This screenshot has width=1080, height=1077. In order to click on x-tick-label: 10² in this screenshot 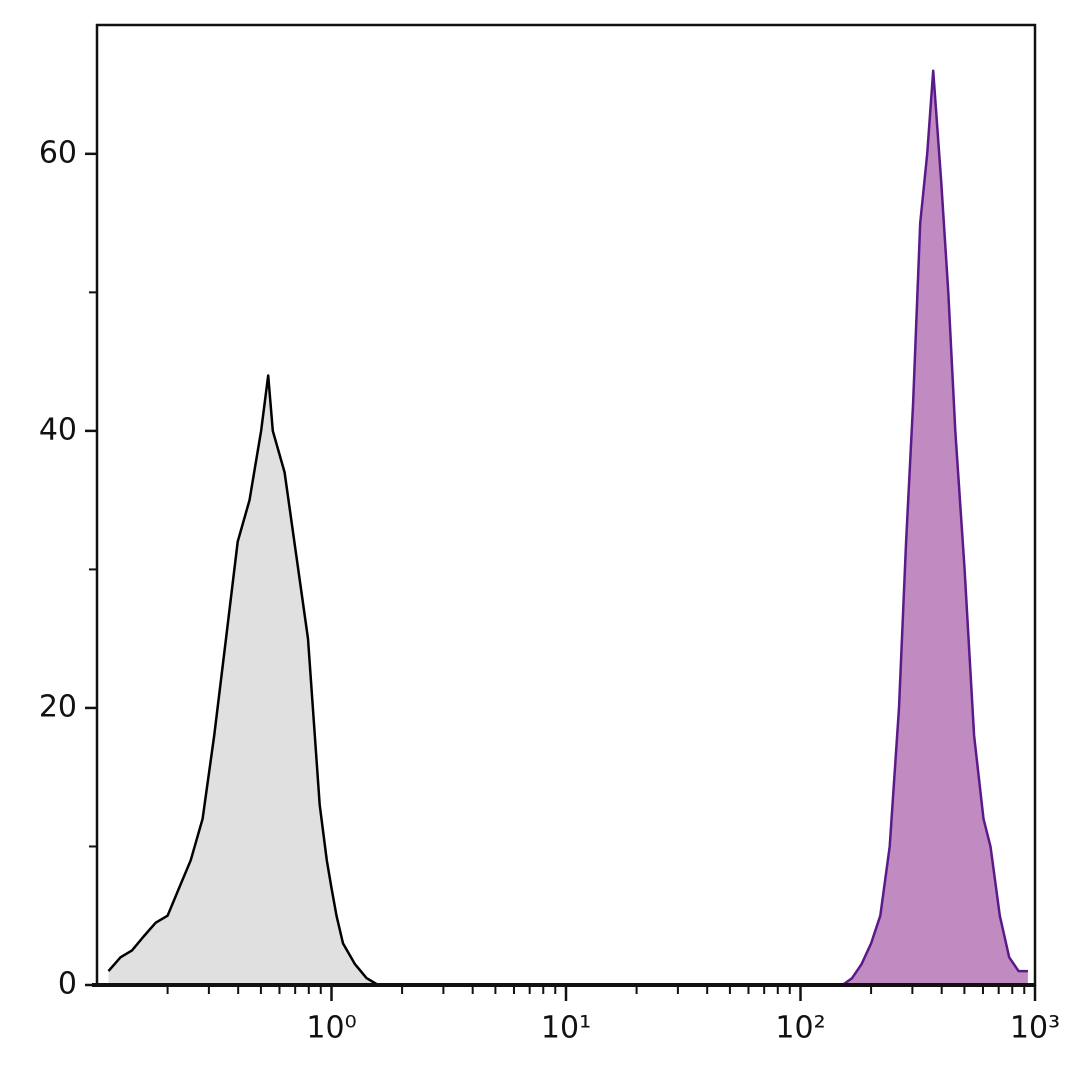, I will do `click(800, 1028)`.